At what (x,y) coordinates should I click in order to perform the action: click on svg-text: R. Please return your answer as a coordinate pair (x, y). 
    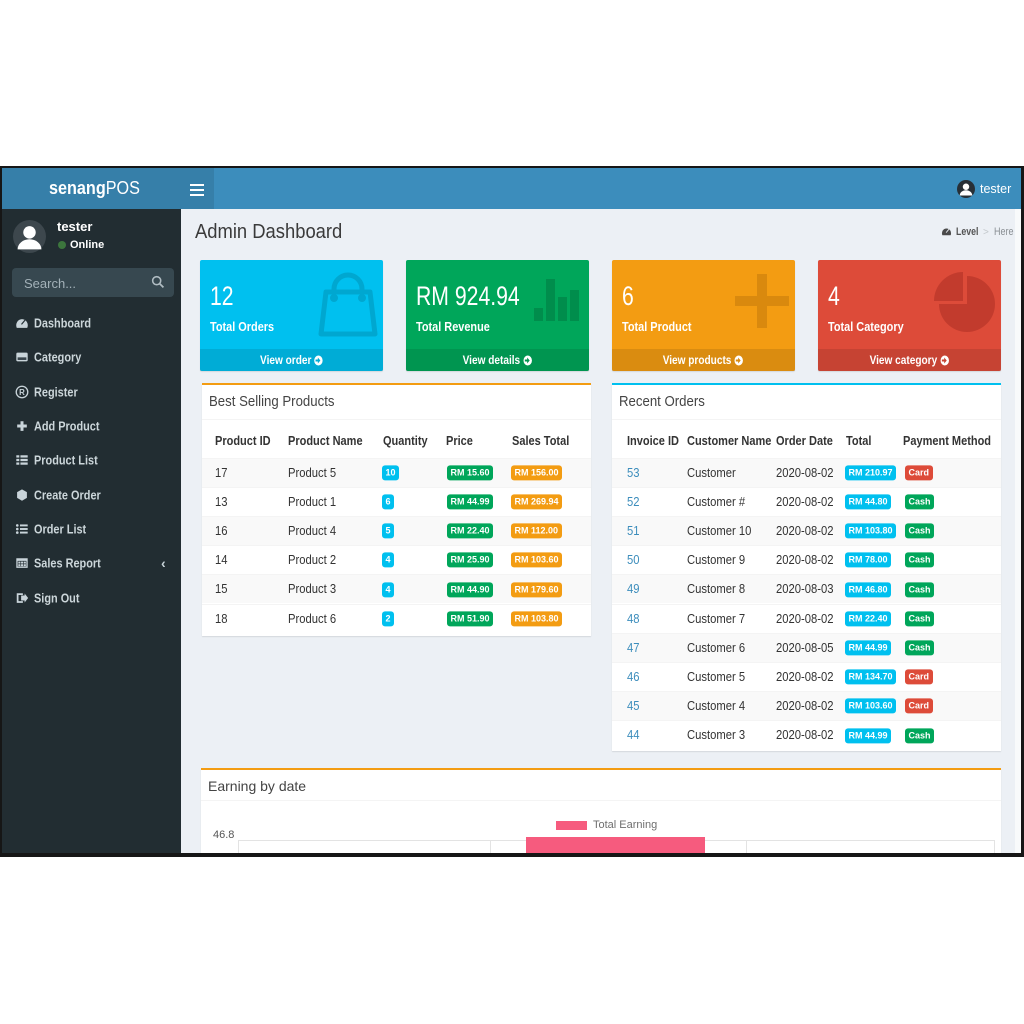
    Looking at the image, I should click on (22, 392).